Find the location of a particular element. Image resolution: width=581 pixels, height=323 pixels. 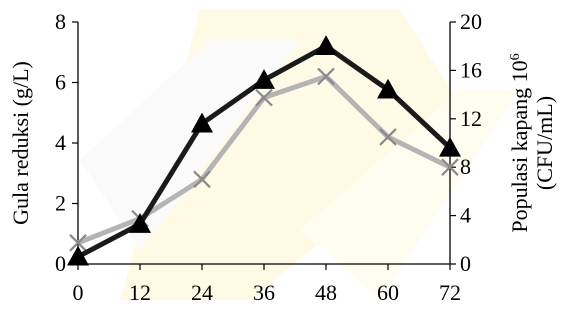

x-tick-label: 36 is located at coordinates (264, 292).